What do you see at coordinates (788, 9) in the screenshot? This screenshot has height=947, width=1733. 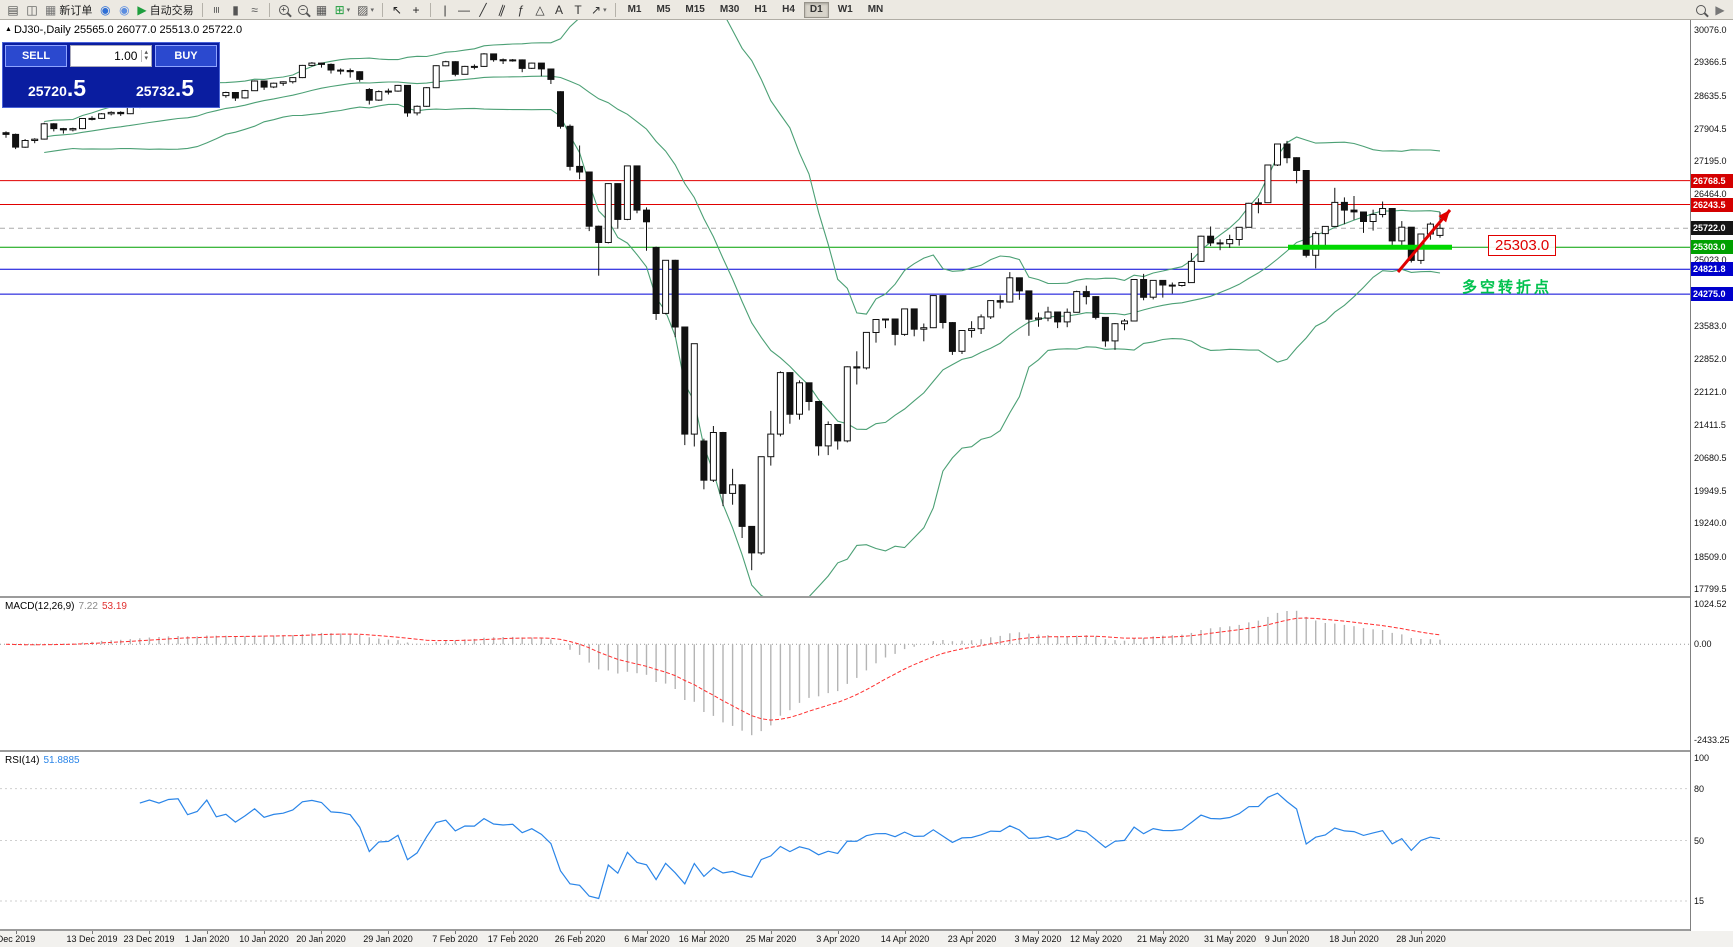 I see `timeframe-h4-button: H4` at bounding box center [788, 9].